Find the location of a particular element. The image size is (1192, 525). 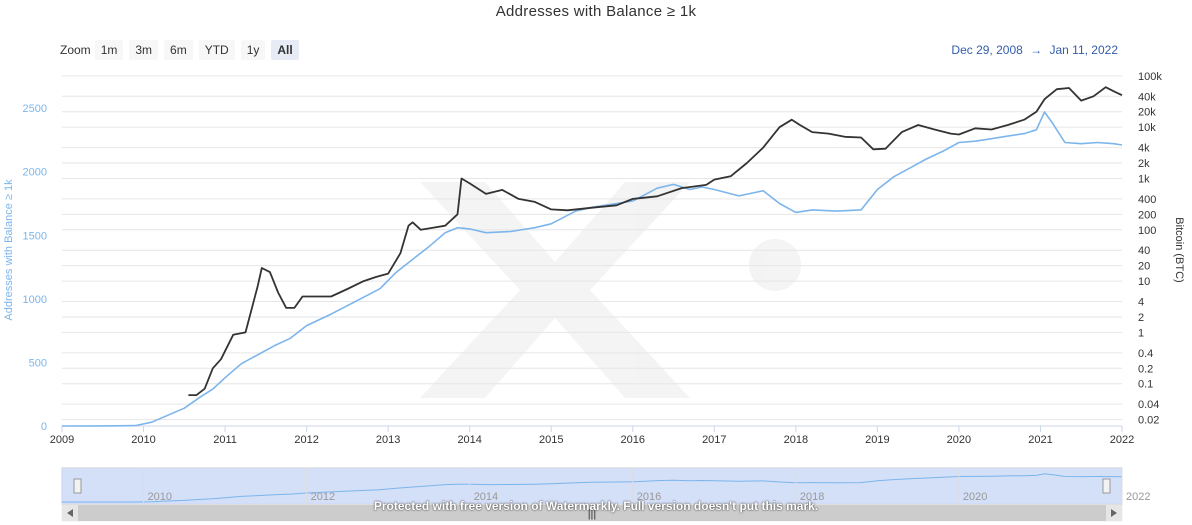

navigator-label-2020: 2020 is located at coordinates (975, 497).